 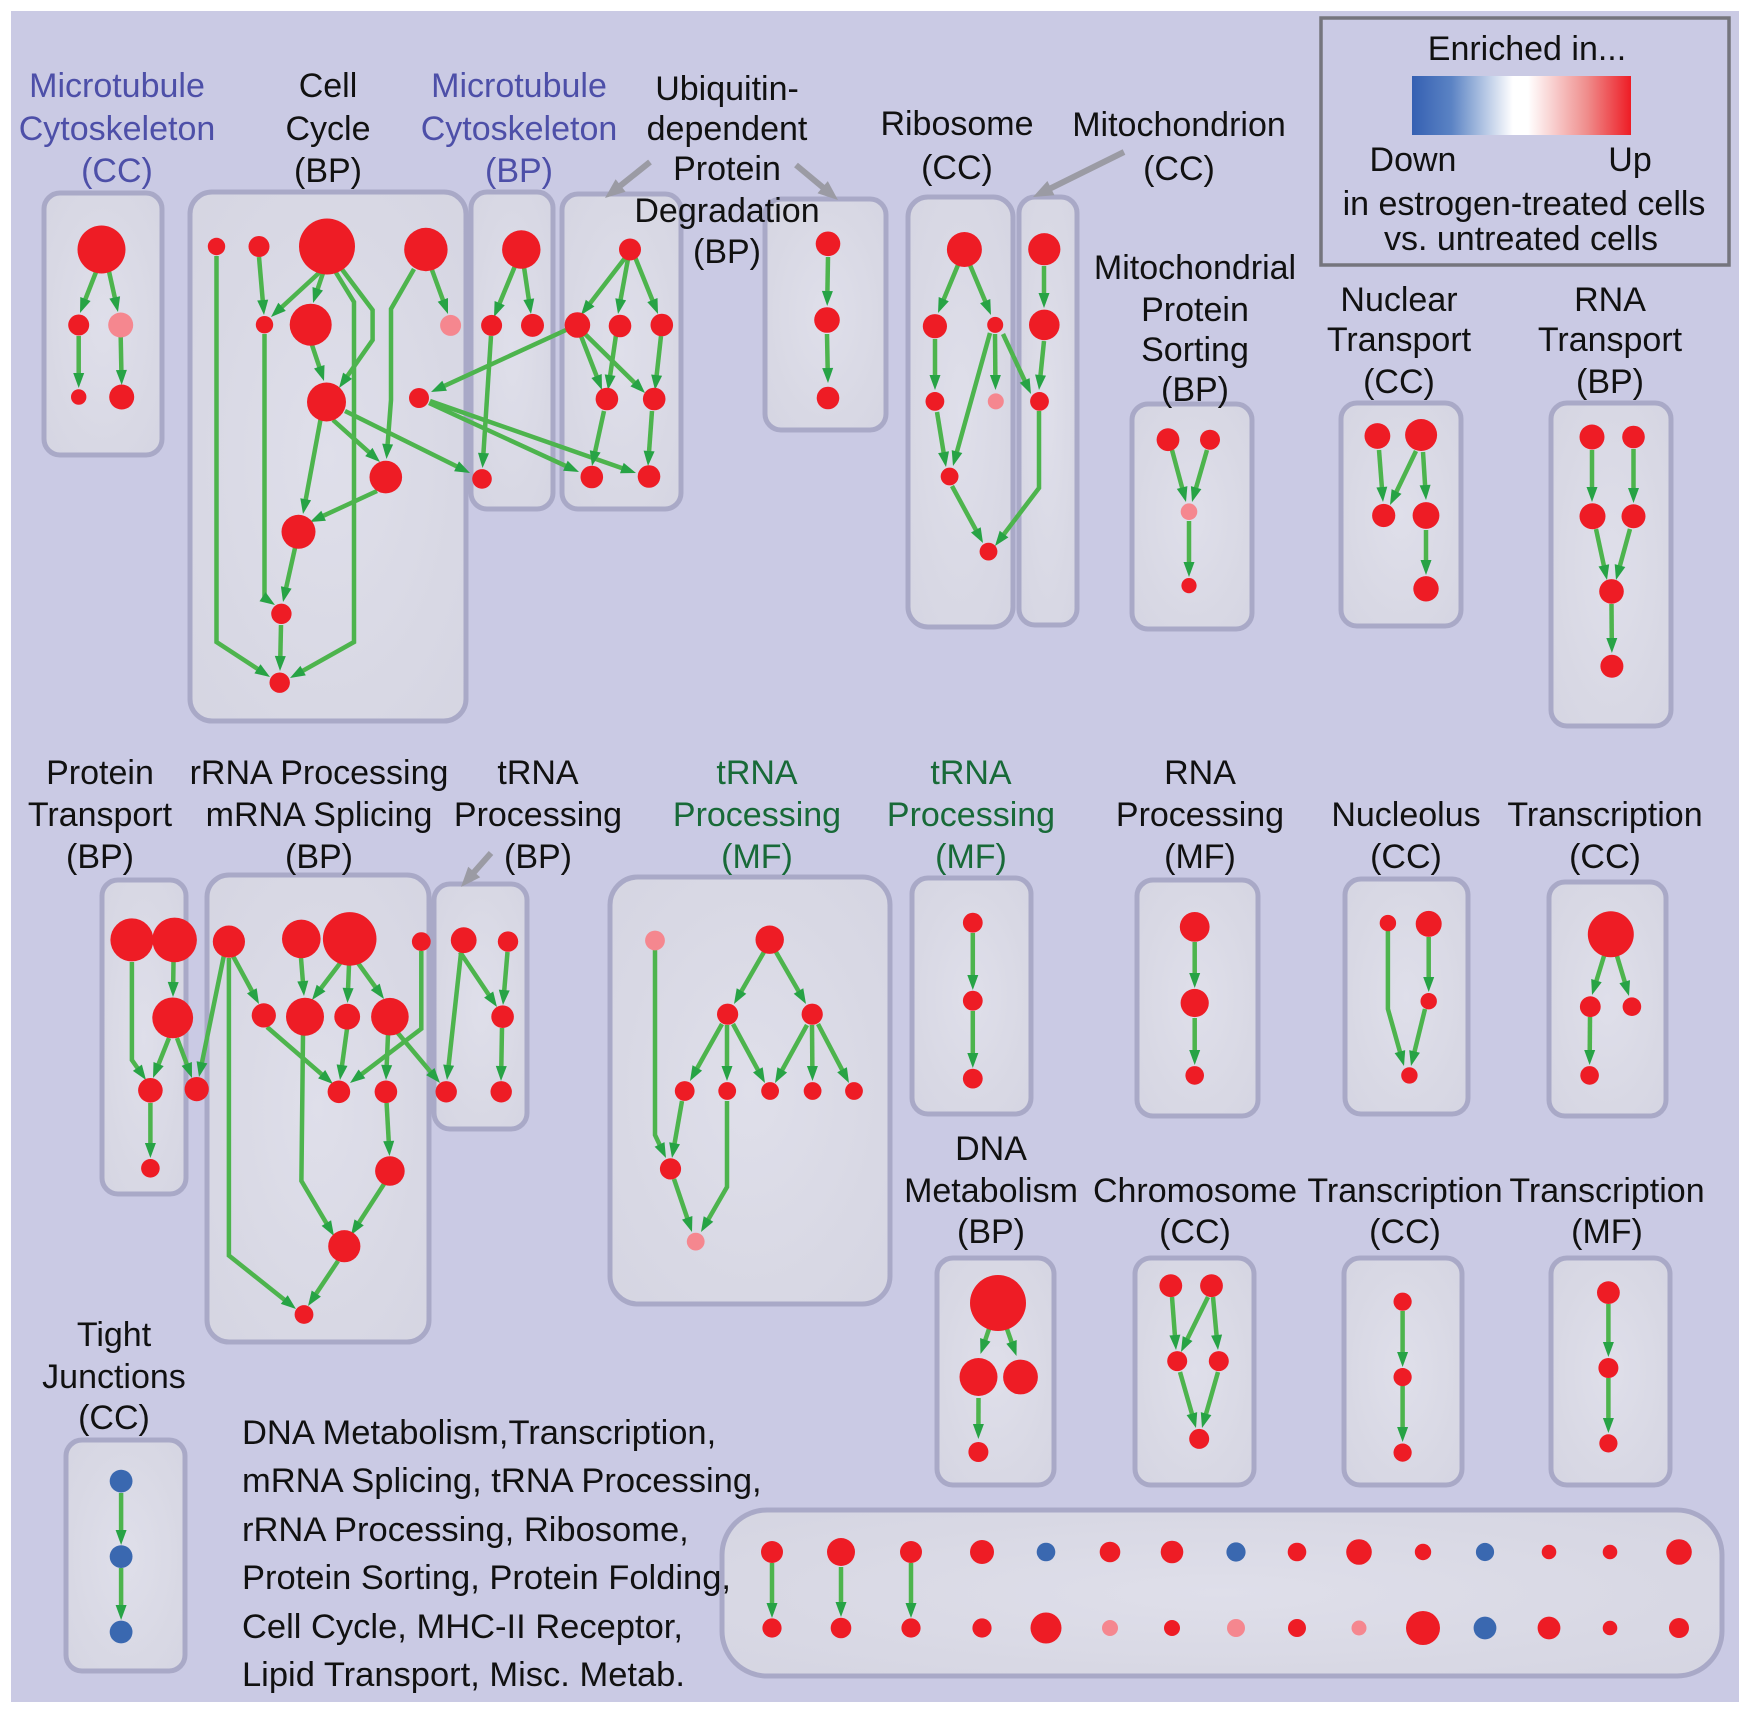 What do you see at coordinates (1413, 160) in the screenshot?
I see `svg-text: Down` at bounding box center [1413, 160].